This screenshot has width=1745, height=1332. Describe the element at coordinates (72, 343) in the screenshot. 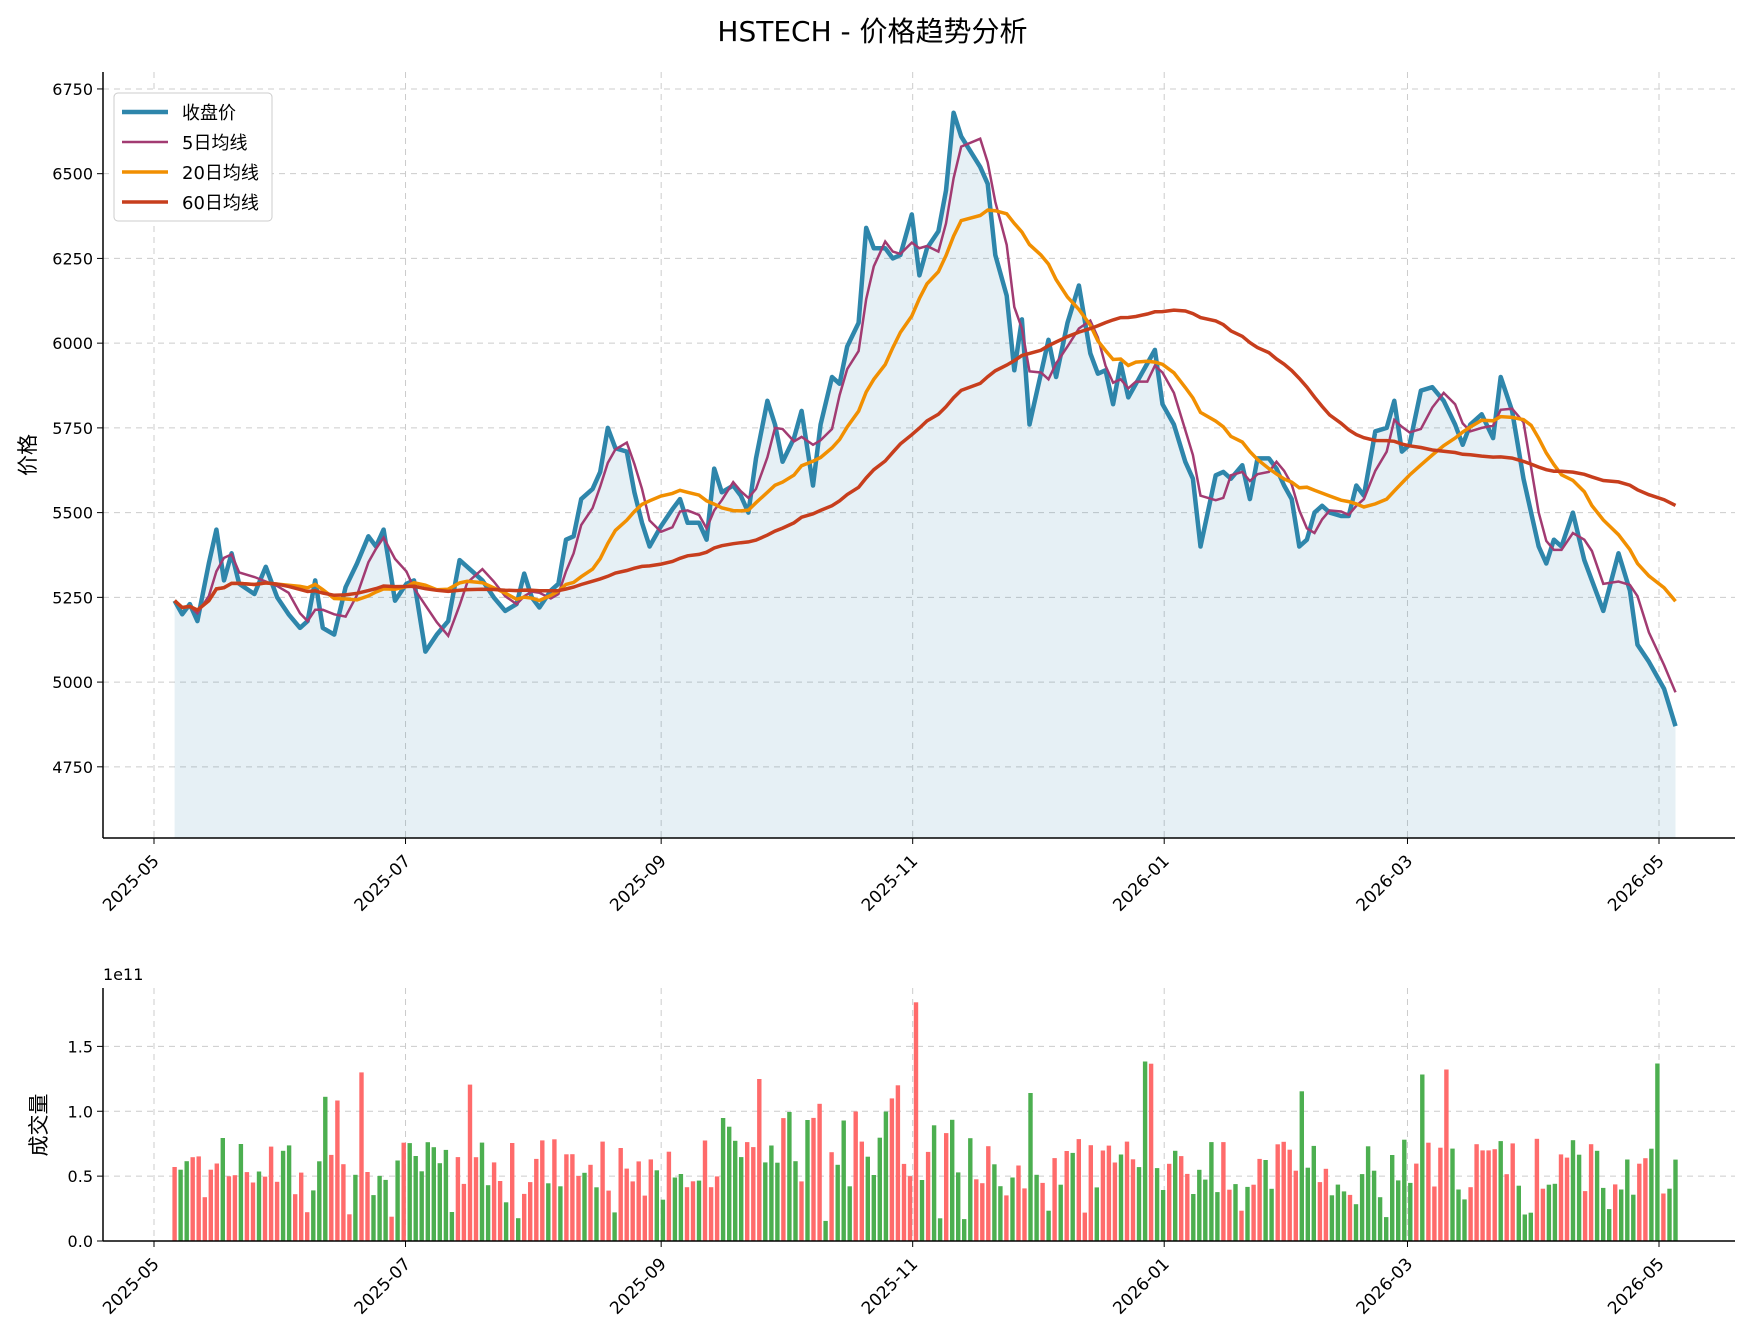

I see `y-tick-label: 6000` at that location.